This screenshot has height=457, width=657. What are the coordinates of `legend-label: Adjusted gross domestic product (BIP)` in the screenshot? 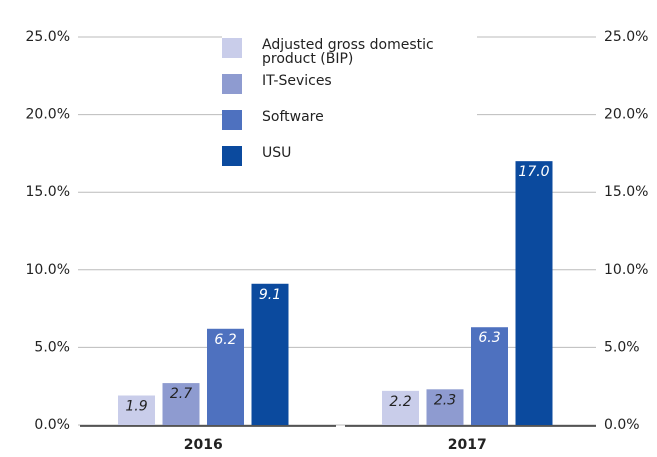 It's located at (348, 52).